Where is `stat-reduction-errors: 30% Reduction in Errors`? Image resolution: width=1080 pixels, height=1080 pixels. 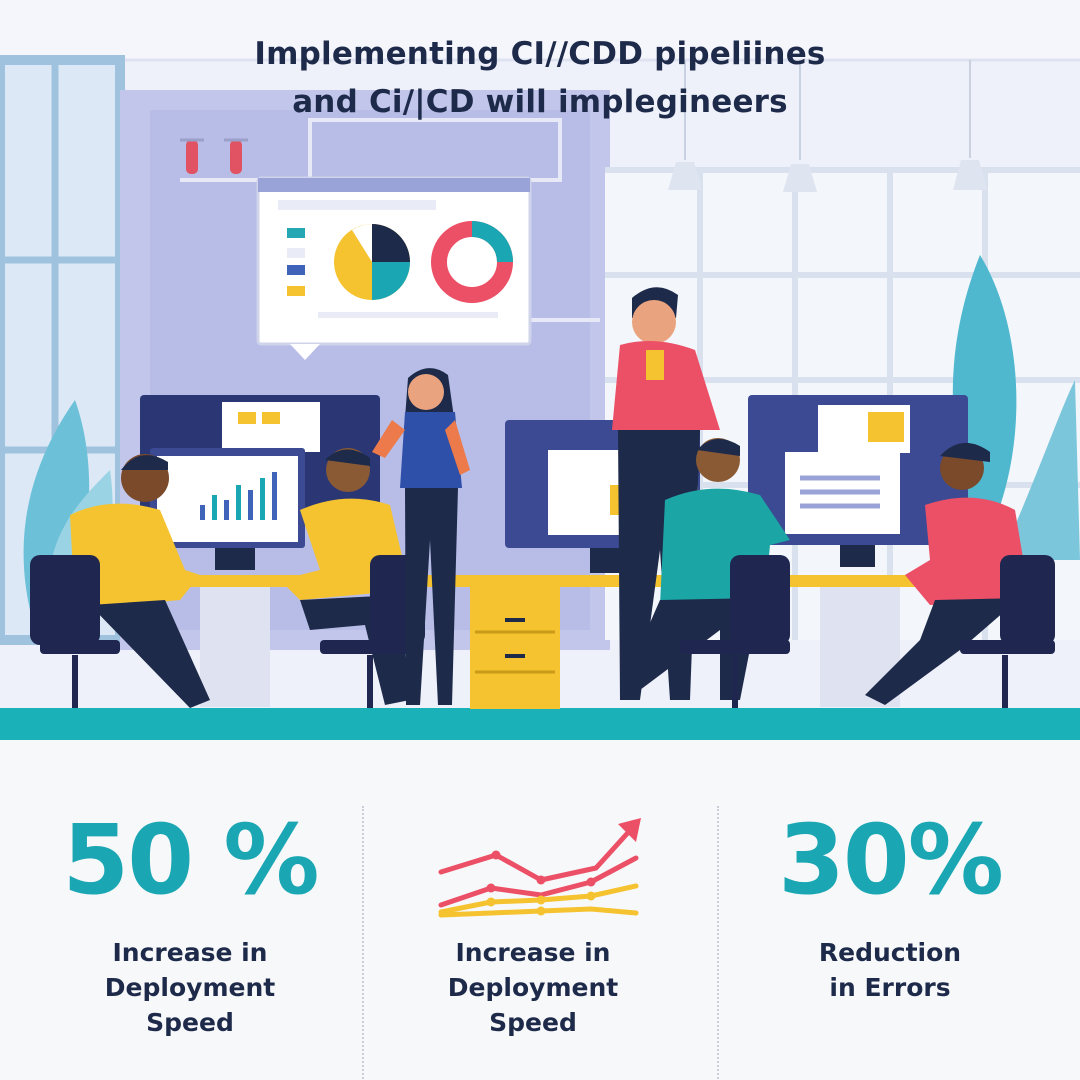 stat-reduction-errors: 30% Reduction in Errors is located at coordinates (890, 910).